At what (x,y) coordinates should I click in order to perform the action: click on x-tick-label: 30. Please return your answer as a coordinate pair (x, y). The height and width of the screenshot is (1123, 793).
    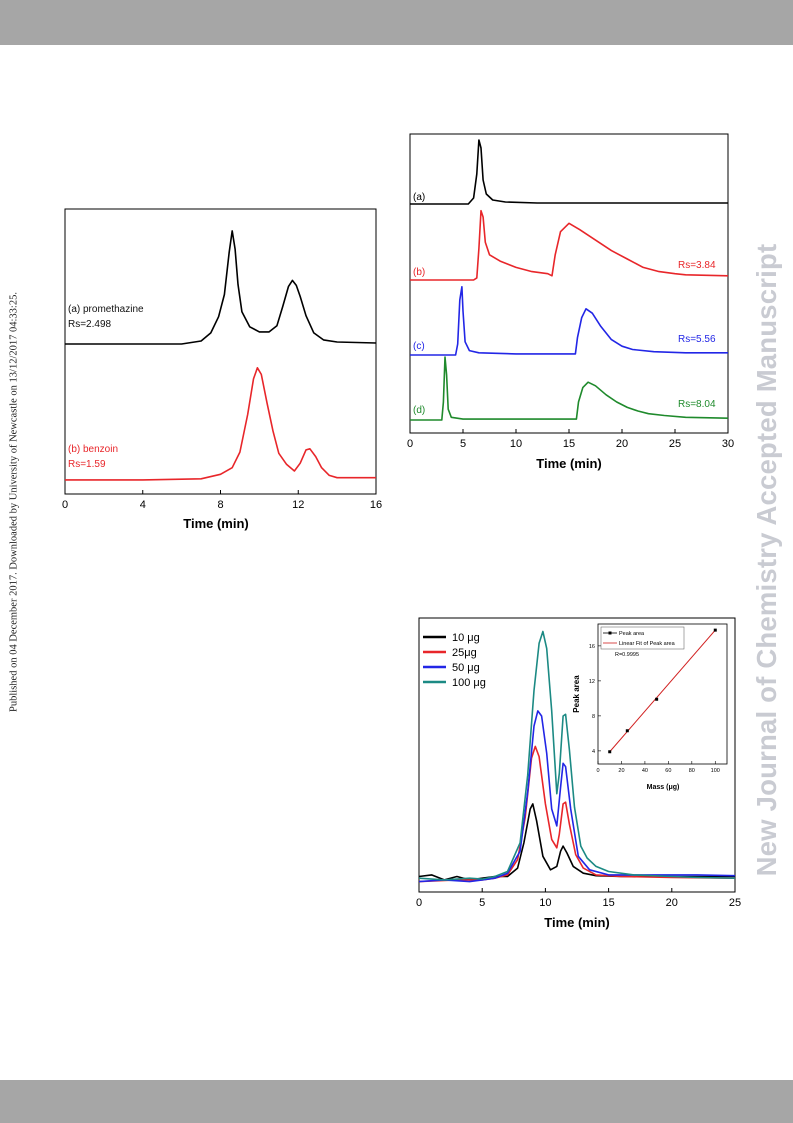
    Looking at the image, I should click on (728, 444).